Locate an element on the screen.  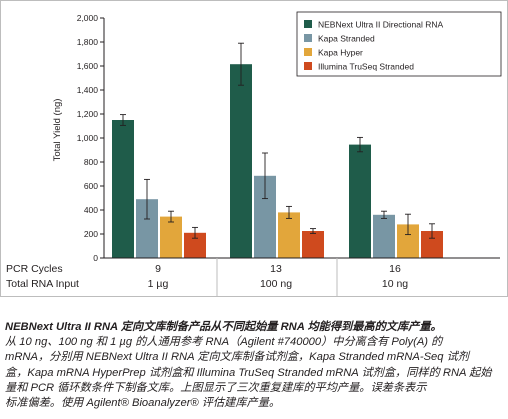
y-tick-label: 1,600 is located at coordinates (88, 66).